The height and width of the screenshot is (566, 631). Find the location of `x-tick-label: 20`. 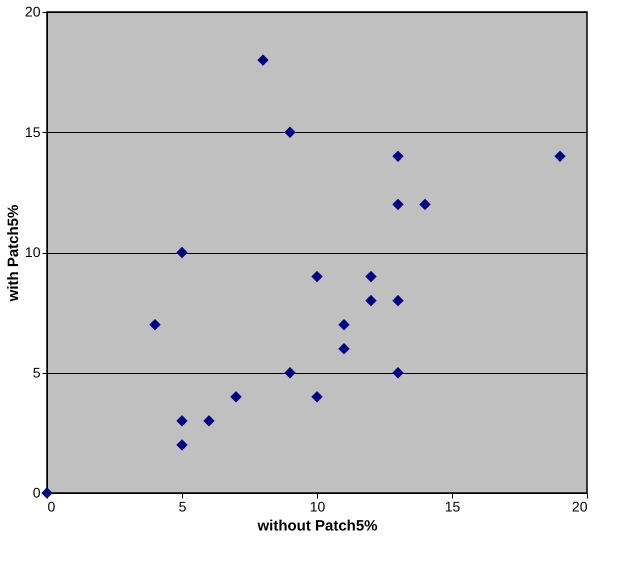

x-tick-label: 20 is located at coordinates (580, 506).